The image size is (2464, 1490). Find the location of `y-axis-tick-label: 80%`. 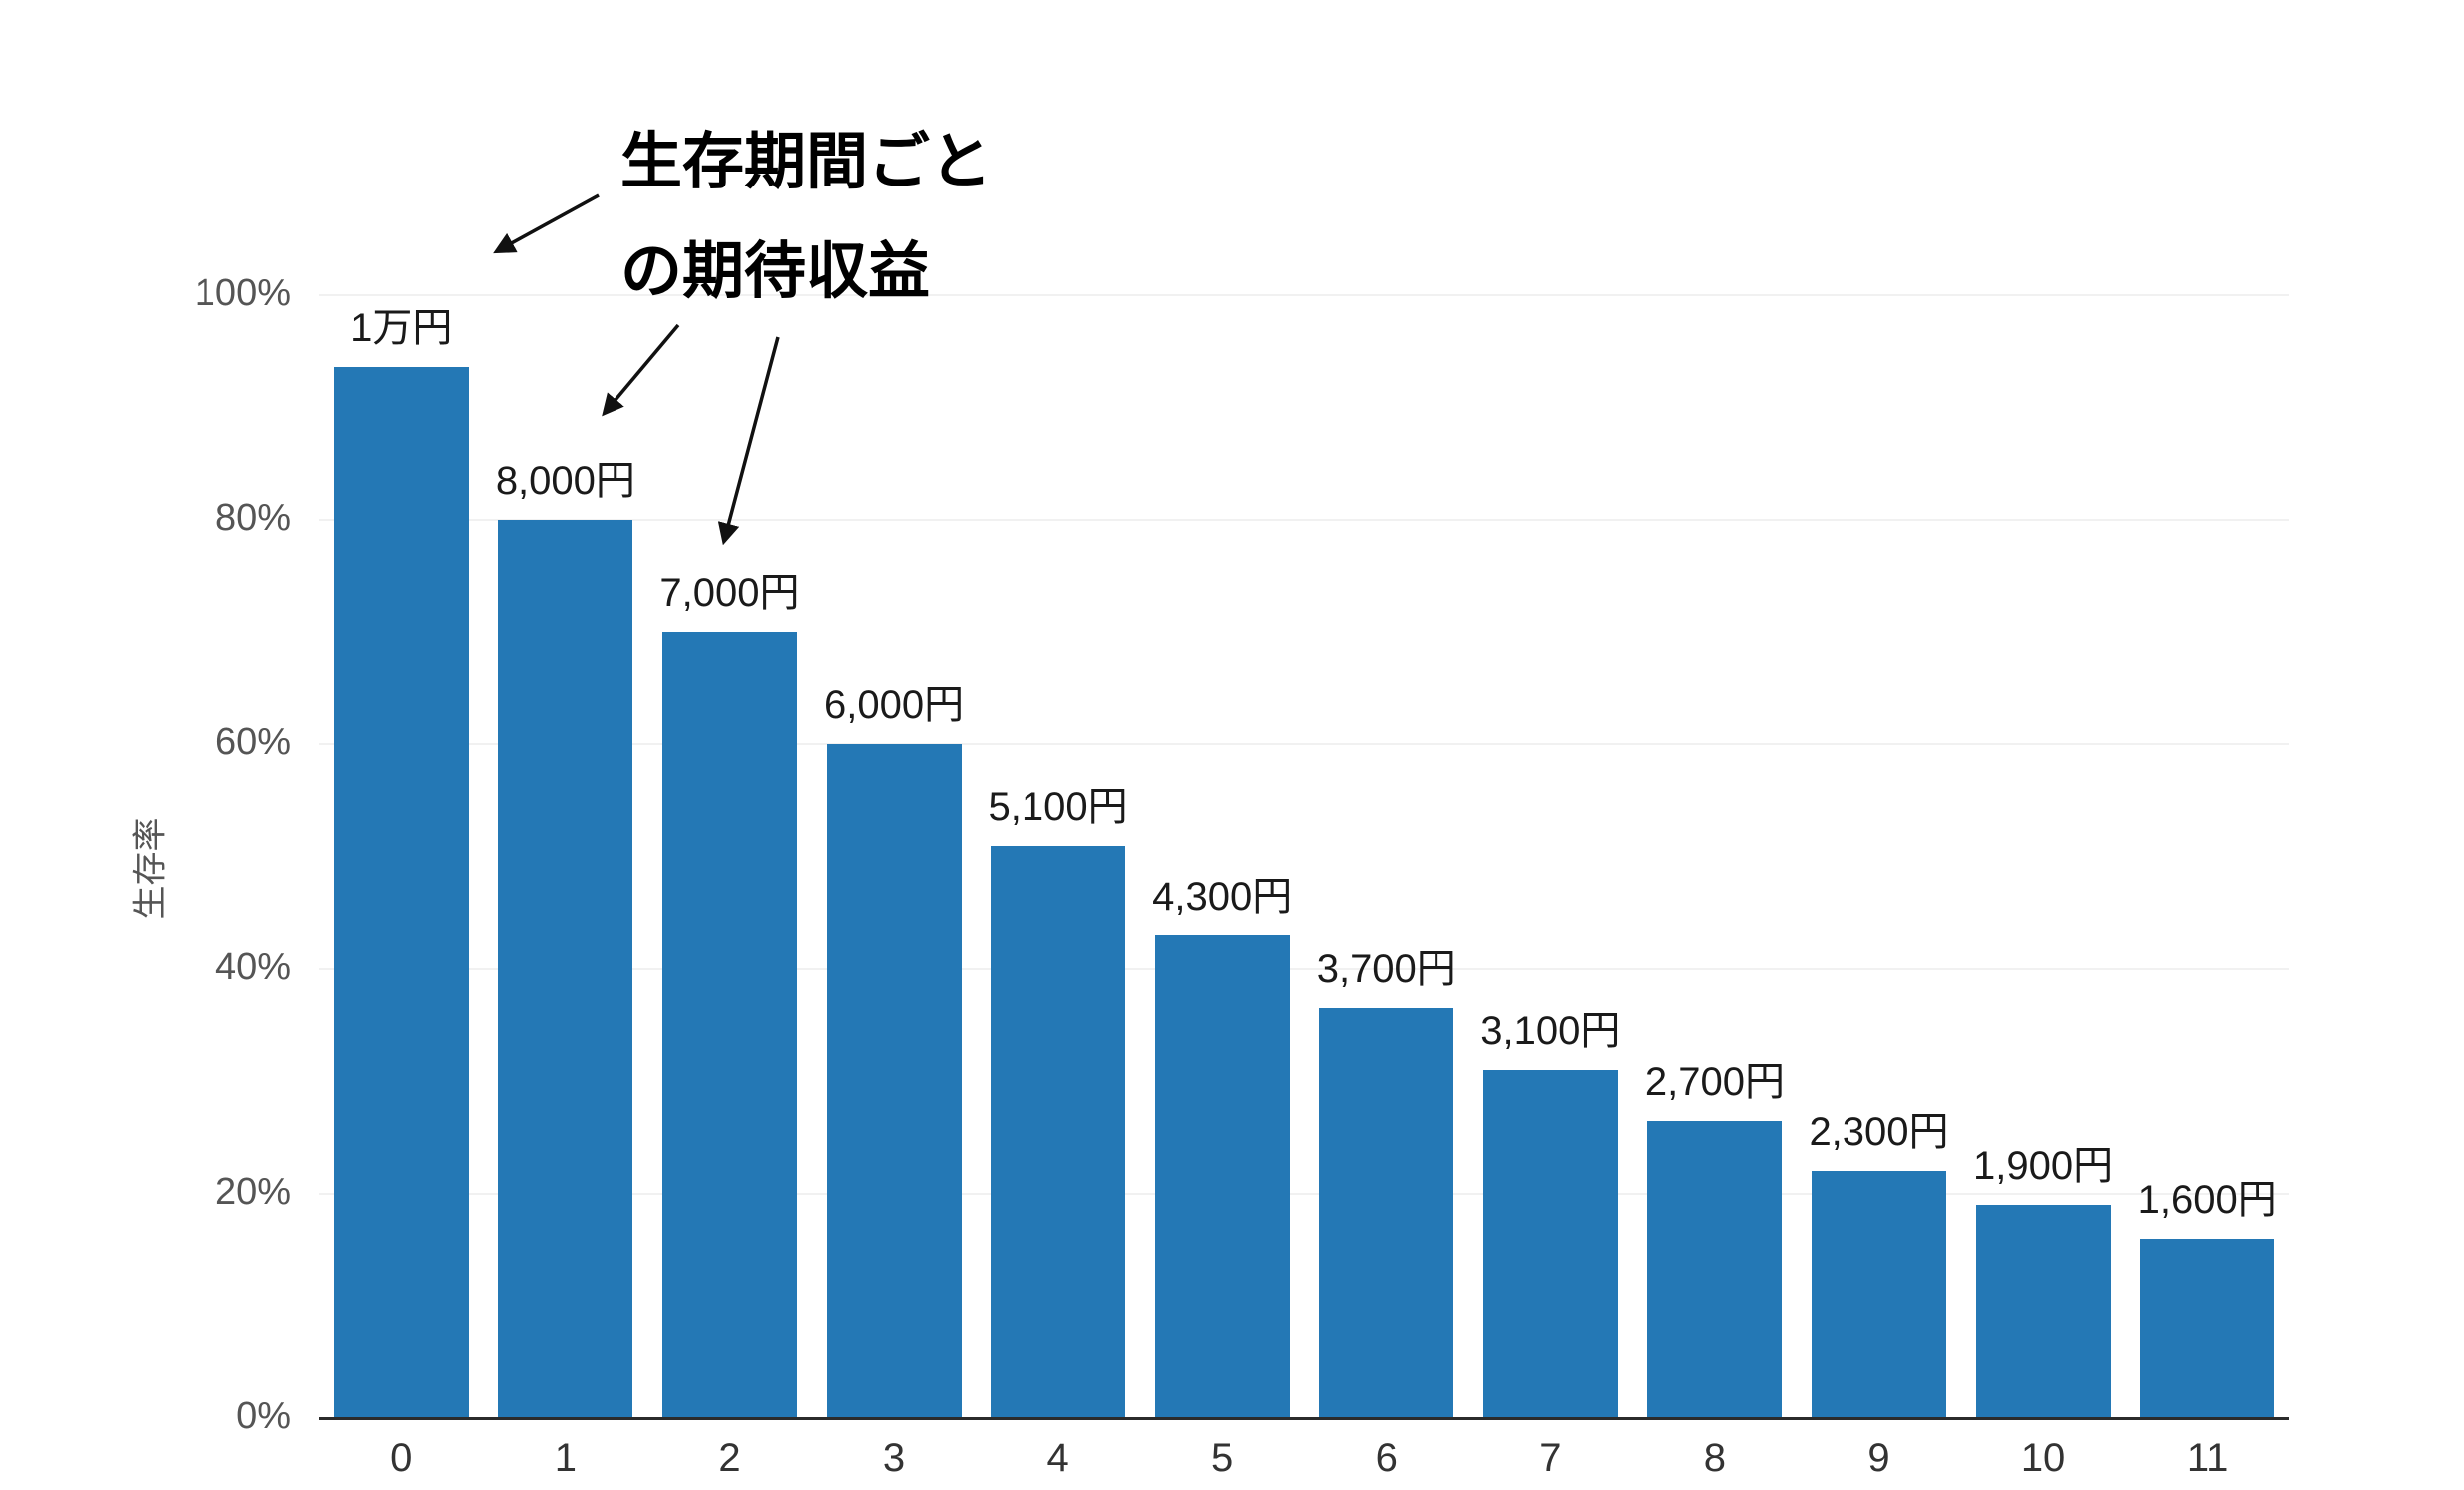

y-axis-tick-label: 80% is located at coordinates (252, 518).